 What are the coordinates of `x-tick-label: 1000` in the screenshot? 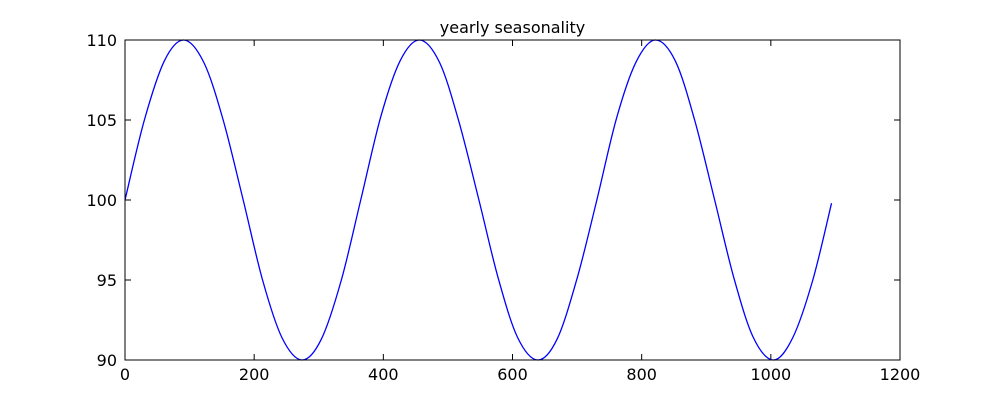 It's located at (770, 374).